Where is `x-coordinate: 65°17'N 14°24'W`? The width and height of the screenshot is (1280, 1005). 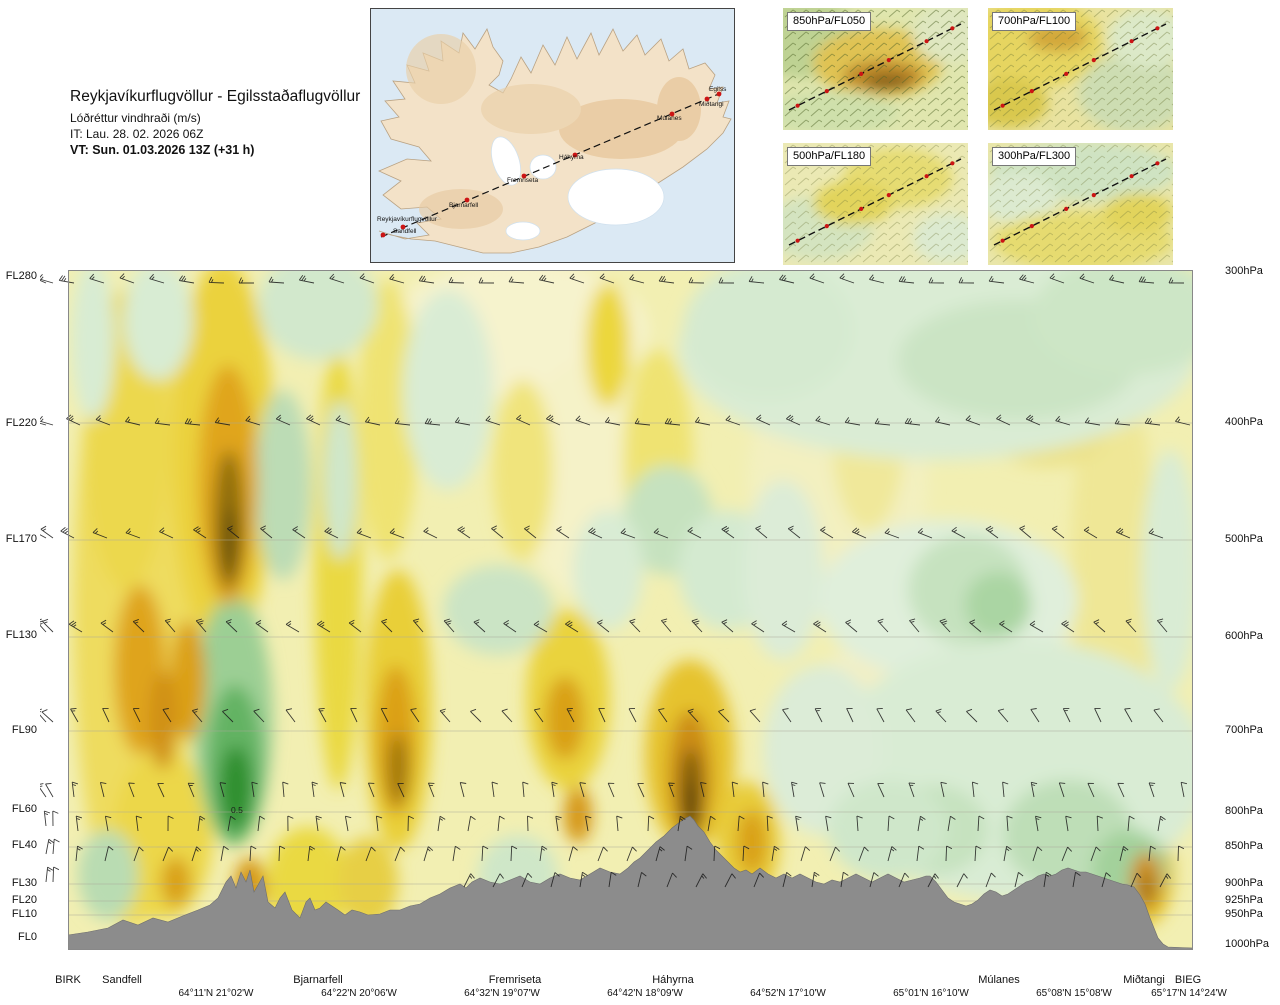 x-coordinate: 65°17'N 14°24'W is located at coordinates (1189, 993).